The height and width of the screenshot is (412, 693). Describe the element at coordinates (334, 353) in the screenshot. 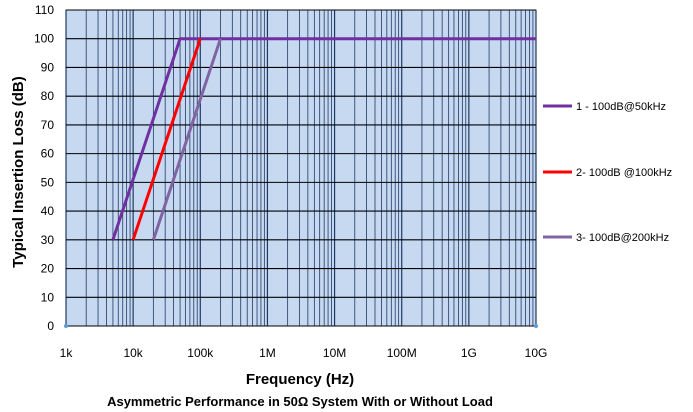

I see `x-tick-label: 10M` at that location.